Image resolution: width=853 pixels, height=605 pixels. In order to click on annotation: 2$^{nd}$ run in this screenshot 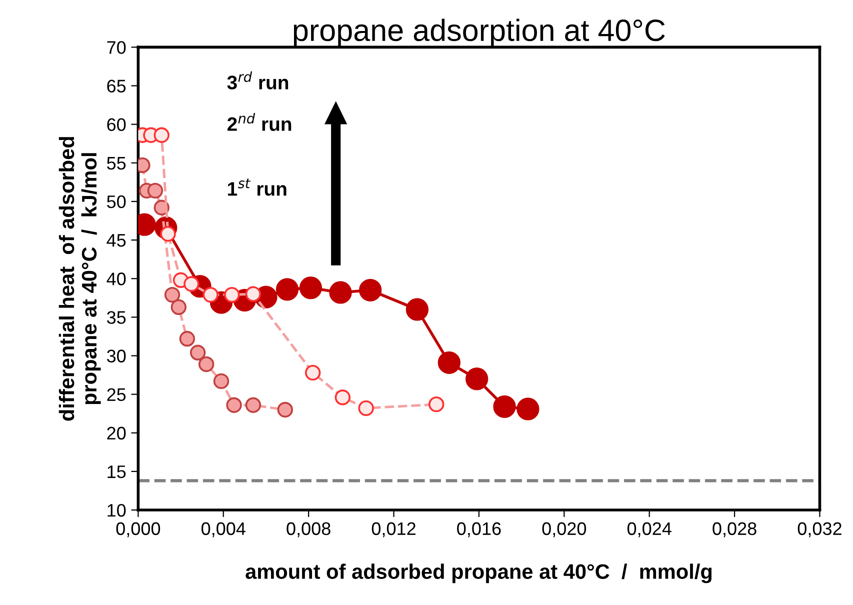, I will do `click(259, 122)`.